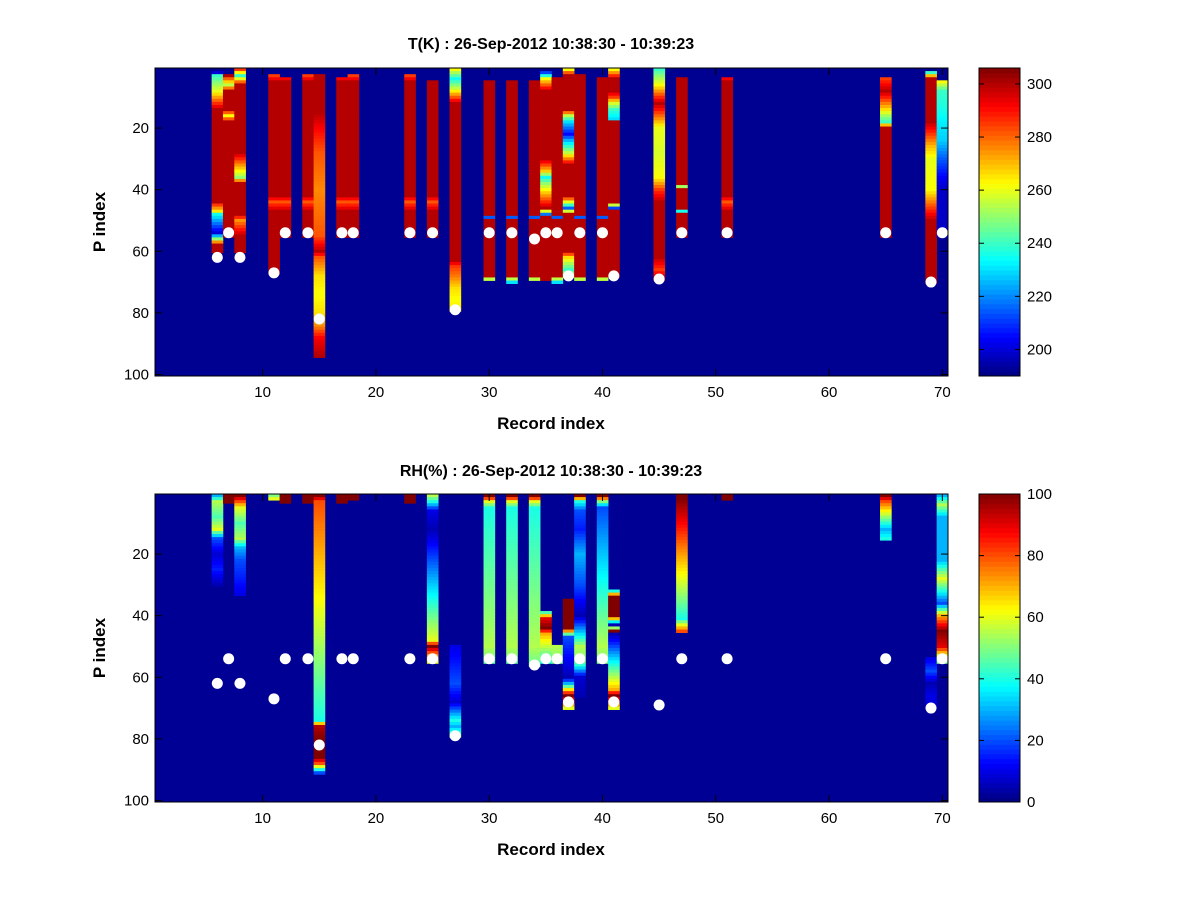 The image size is (1200, 900). Describe the element at coordinates (999, 648) in the screenshot. I see `colorbar-frame` at that location.